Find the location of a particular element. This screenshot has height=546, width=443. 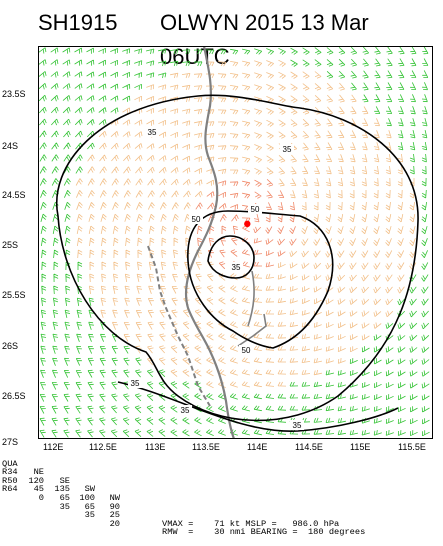

storm-center-marker is located at coordinates (247, 224).